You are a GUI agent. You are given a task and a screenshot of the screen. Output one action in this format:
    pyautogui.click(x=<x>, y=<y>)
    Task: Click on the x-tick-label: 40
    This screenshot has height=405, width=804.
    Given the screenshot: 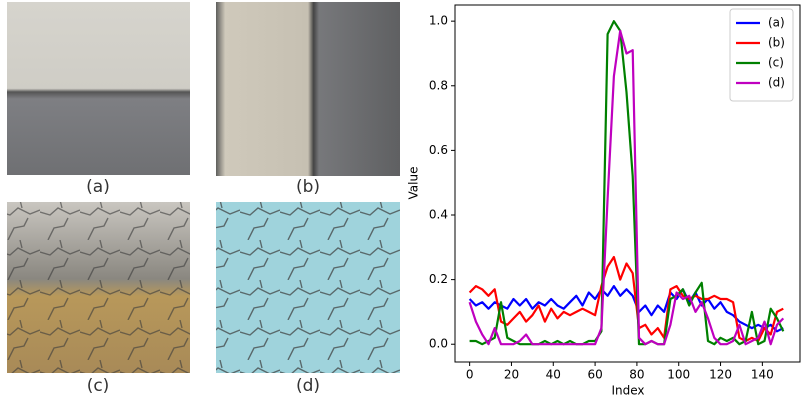 What is the action you would take?
    pyautogui.click(x=553, y=375)
    